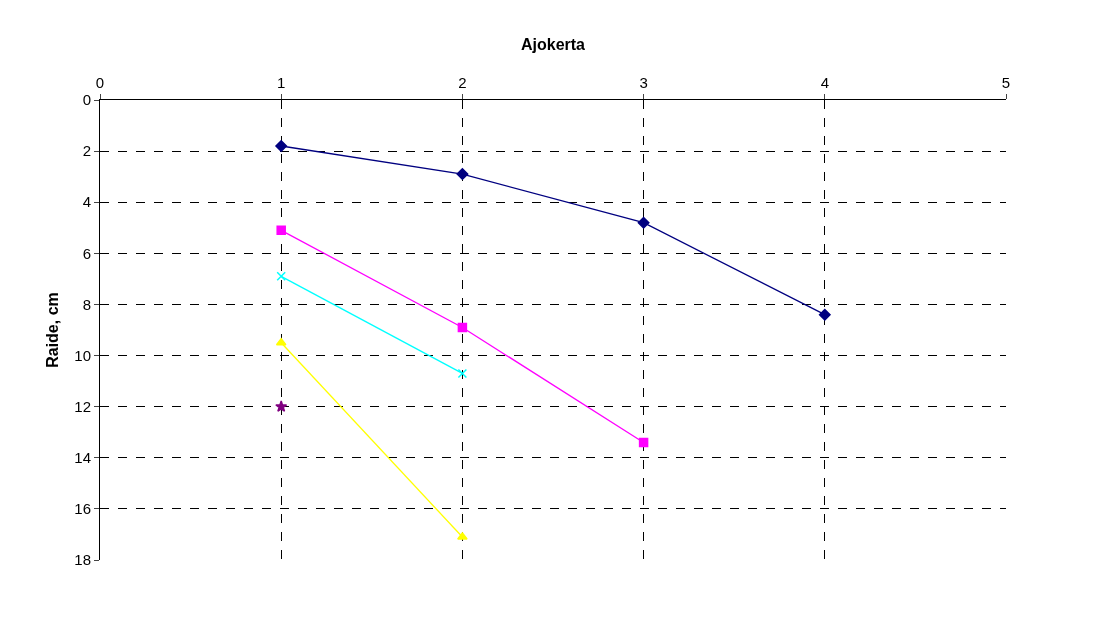 The width and height of the screenshot is (1116, 638). Describe the element at coordinates (82, 458) in the screenshot. I see `y-tick-label: 14` at that location.